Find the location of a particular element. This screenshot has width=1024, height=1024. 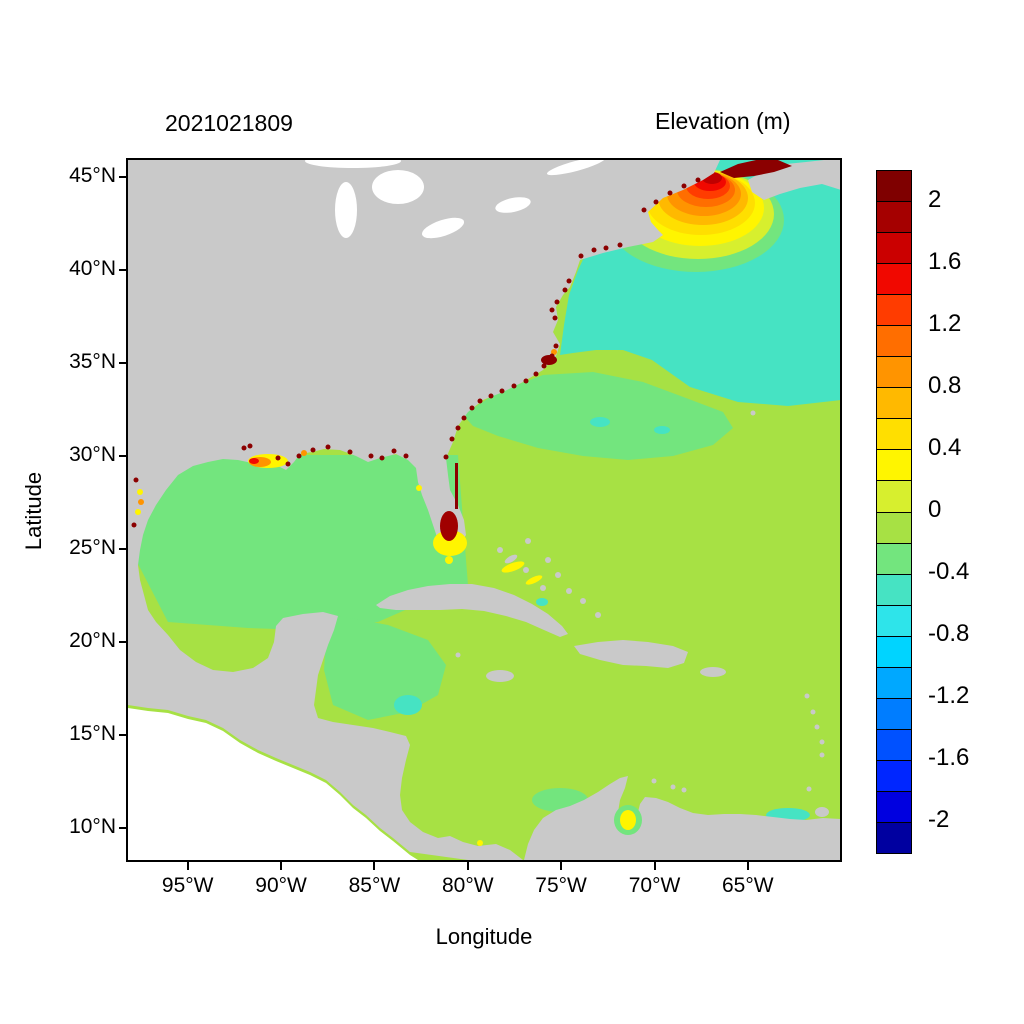

bahamas-cool-spot is located at coordinates (542, 602).